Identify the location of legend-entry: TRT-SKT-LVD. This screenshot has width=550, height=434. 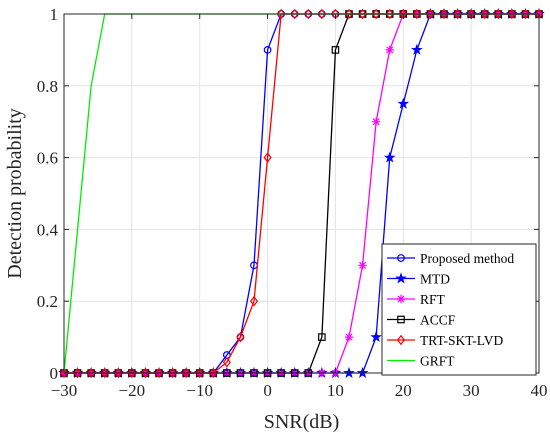
(445, 340).